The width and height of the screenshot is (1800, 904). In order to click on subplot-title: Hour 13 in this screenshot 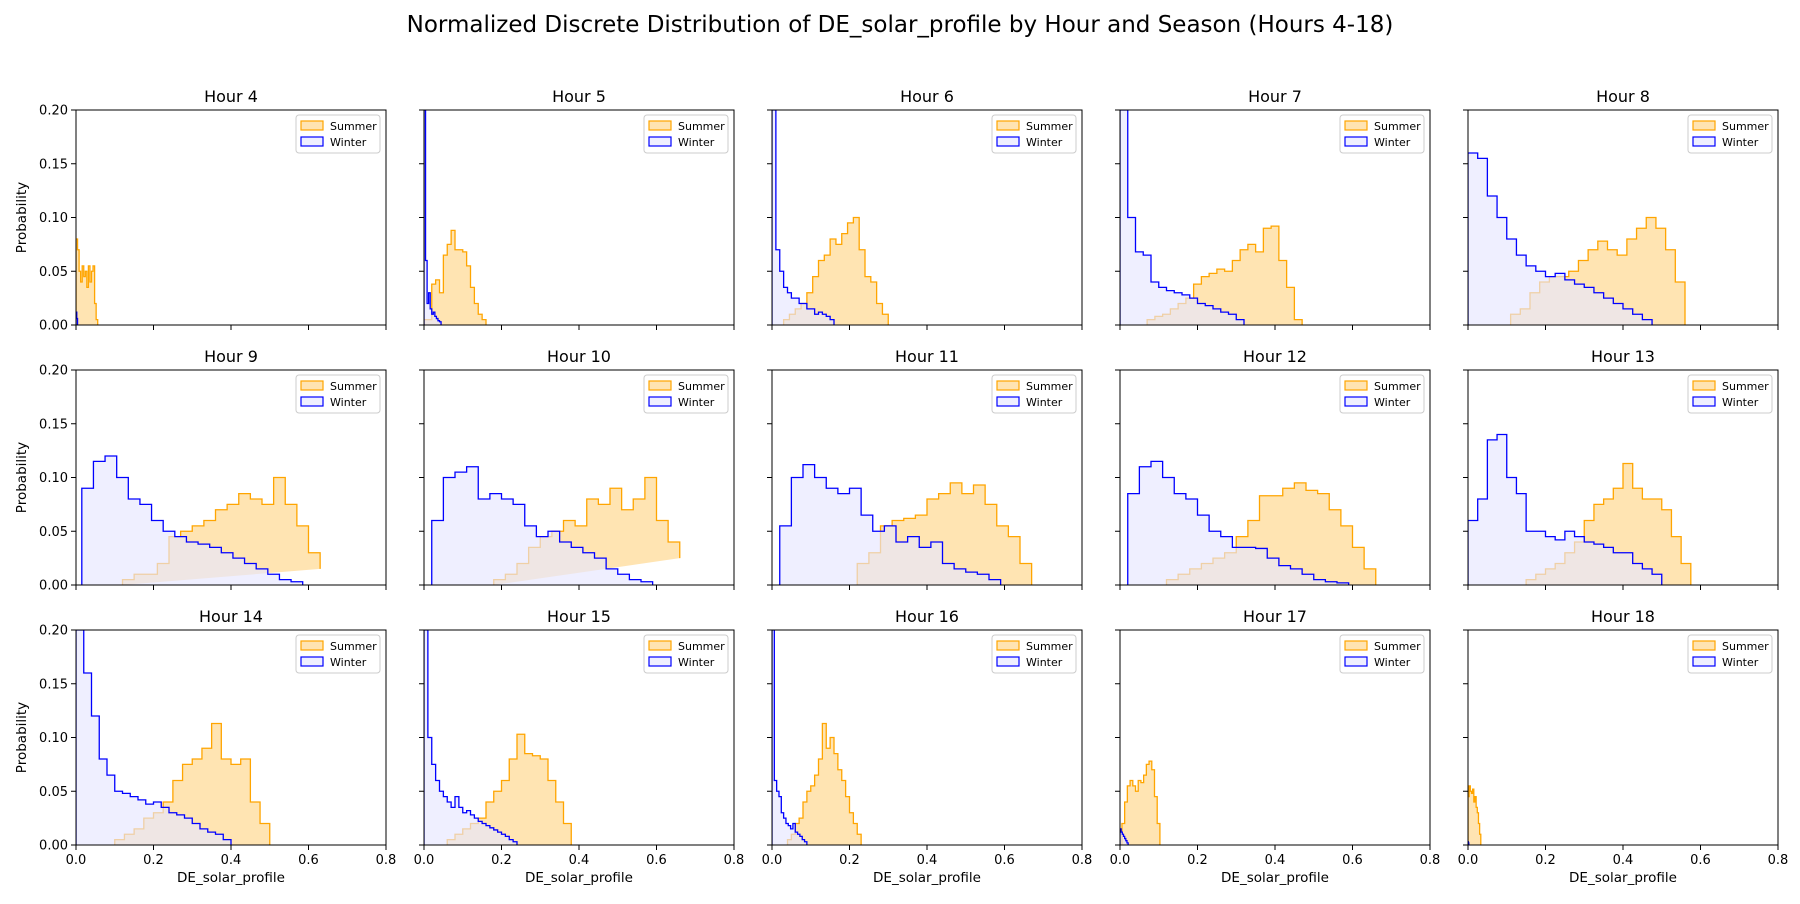, I will do `click(1623, 356)`.